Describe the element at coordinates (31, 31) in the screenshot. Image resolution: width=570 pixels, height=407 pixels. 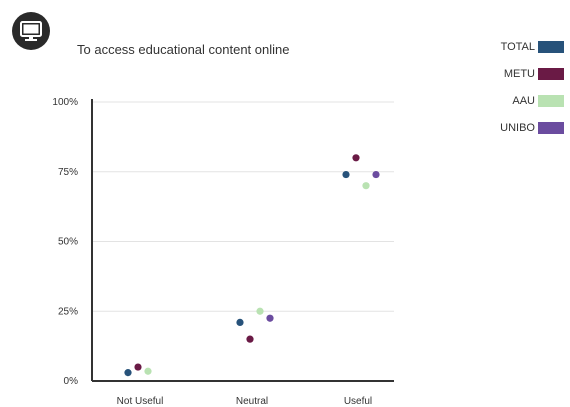
I see `monitor-icon` at that location.